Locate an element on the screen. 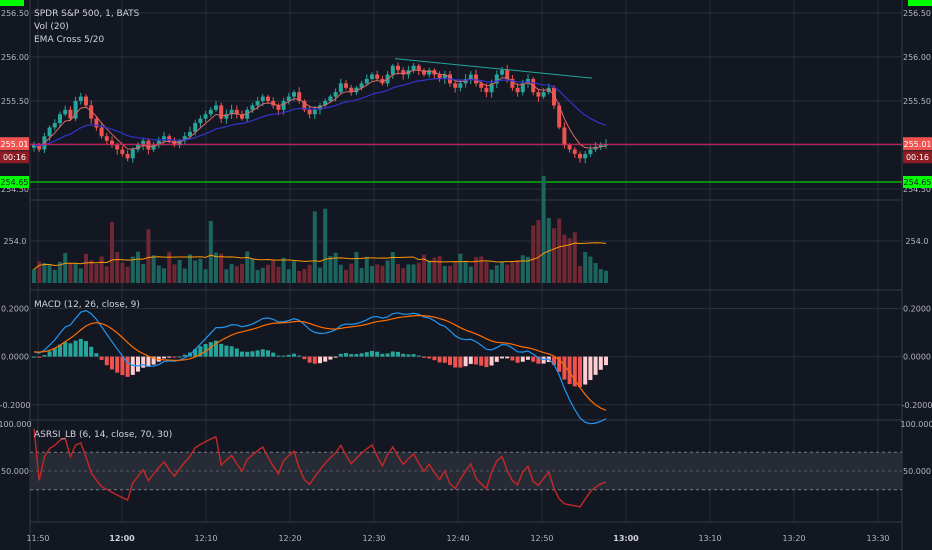  macd-tick-left: 0.0000 is located at coordinates (15, 357).